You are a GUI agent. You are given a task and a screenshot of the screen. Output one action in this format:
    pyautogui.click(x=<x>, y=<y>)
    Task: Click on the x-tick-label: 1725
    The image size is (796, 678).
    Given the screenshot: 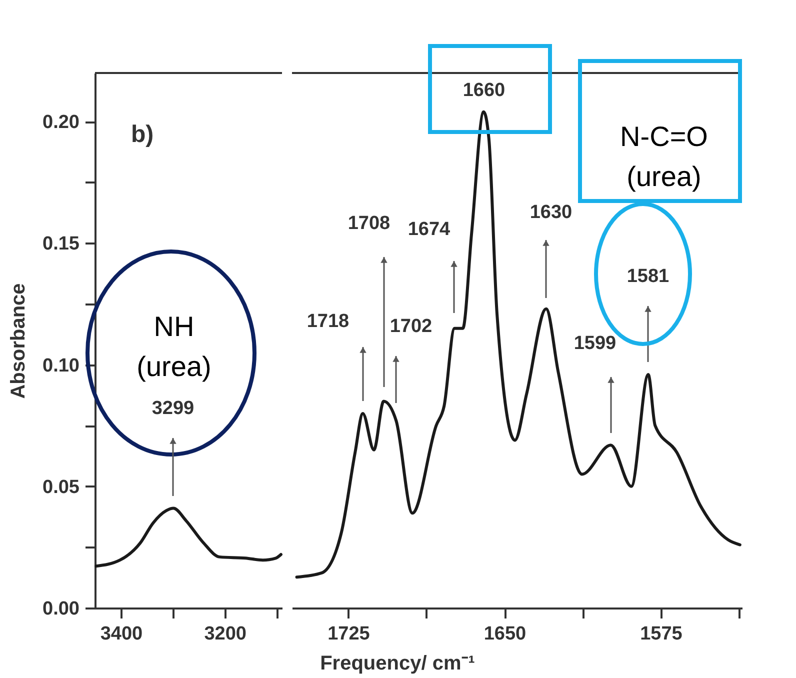 What is the action you would take?
    pyautogui.click(x=349, y=634)
    